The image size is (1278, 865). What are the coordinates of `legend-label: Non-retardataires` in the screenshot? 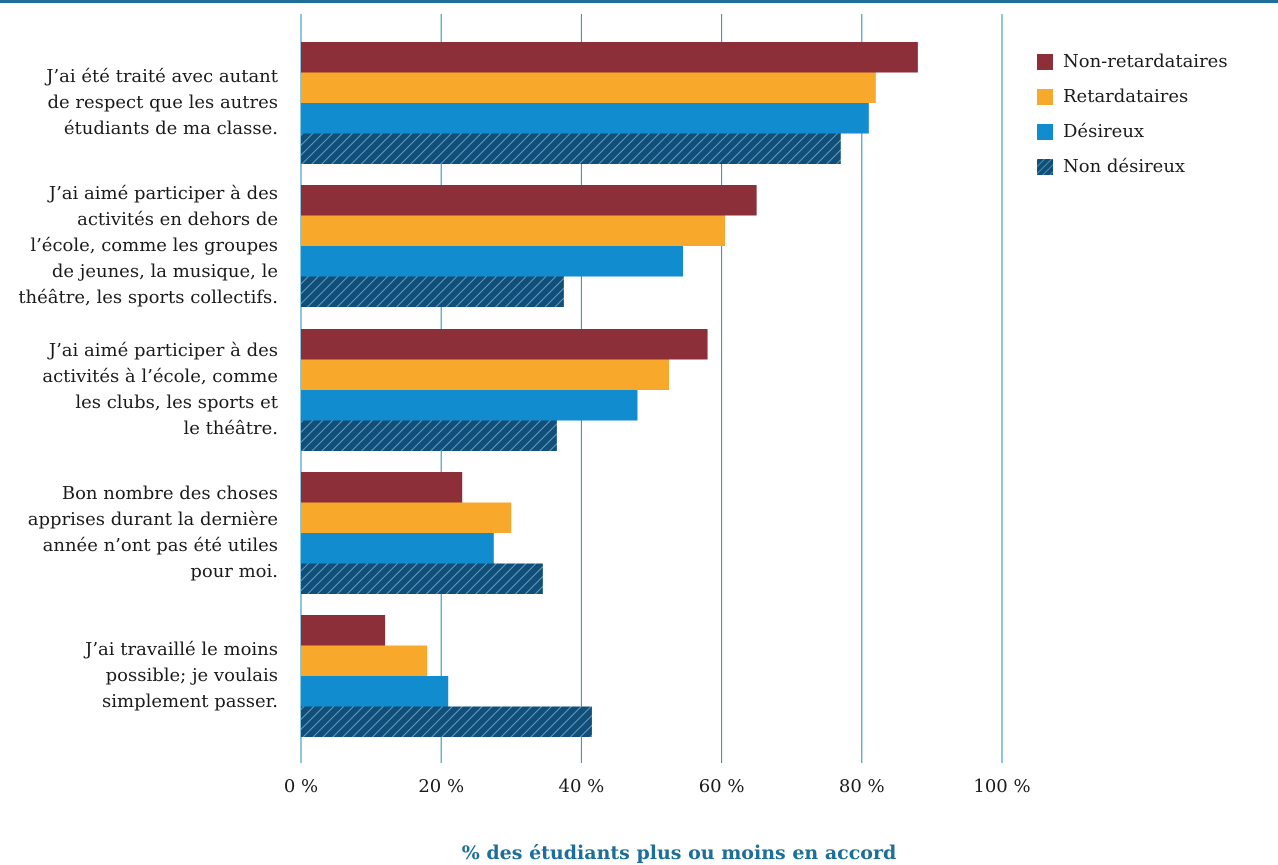 It's located at (1145, 61).